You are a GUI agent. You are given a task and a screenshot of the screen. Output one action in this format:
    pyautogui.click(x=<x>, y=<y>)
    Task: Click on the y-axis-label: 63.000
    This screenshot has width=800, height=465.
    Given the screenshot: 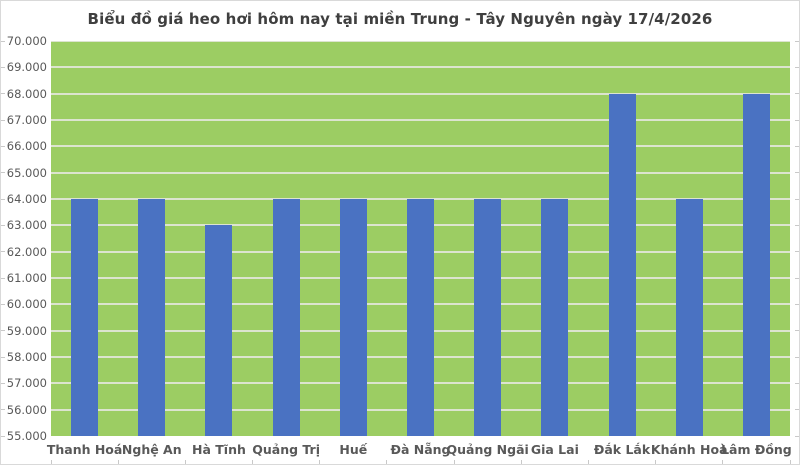 What is the action you would take?
    pyautogui.click(x=26, y=225)
    